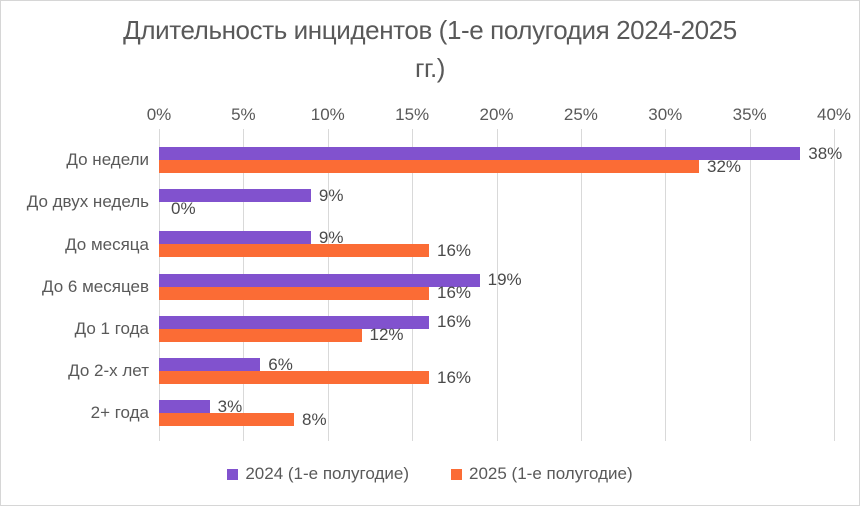  I want to click on category-label: До двух недель, so click(87, 202).